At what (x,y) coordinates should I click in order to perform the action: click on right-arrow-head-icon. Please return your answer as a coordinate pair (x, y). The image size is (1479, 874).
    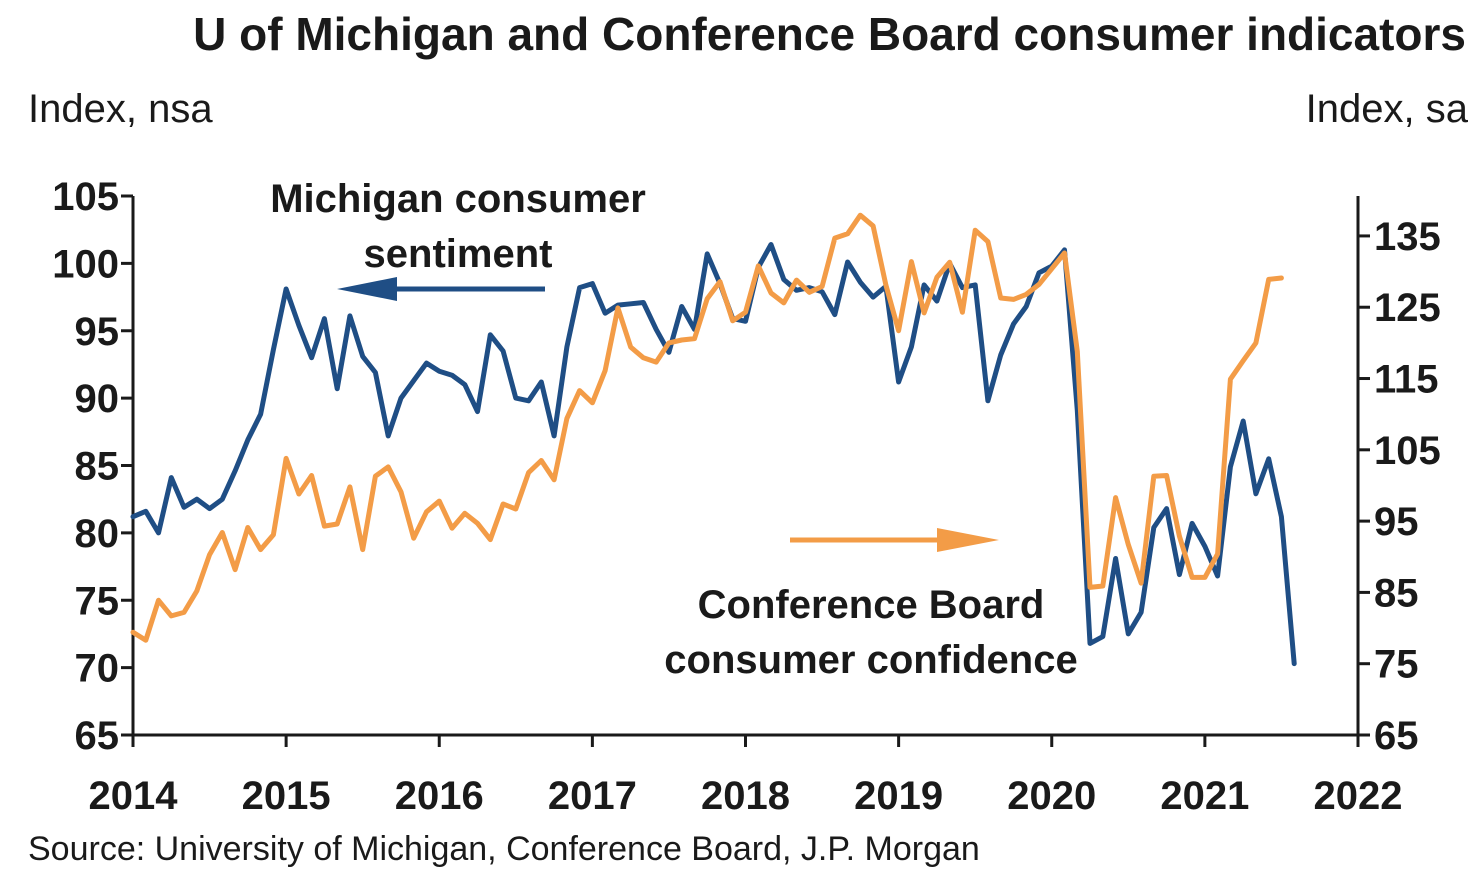
    Looking at the image, I should click on (968, 540).